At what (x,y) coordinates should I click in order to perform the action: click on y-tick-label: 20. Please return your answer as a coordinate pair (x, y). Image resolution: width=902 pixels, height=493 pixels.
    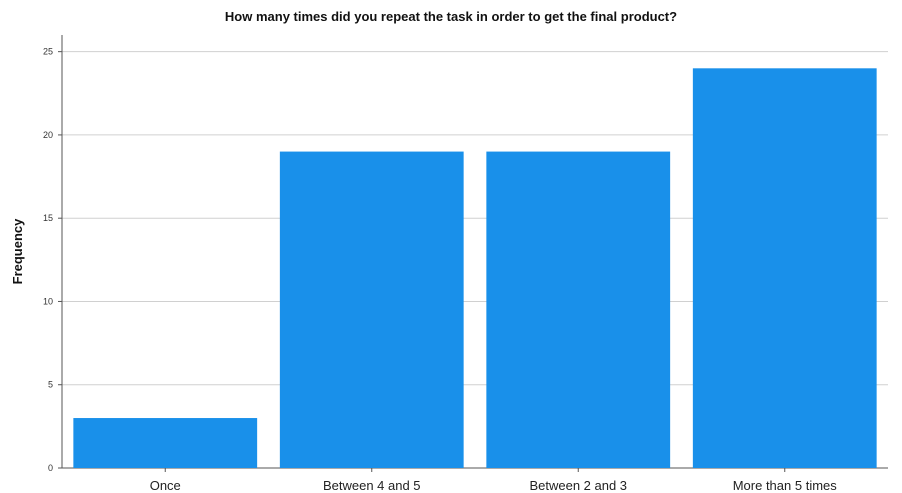
    Looking at the image, I should click on (48, 135).